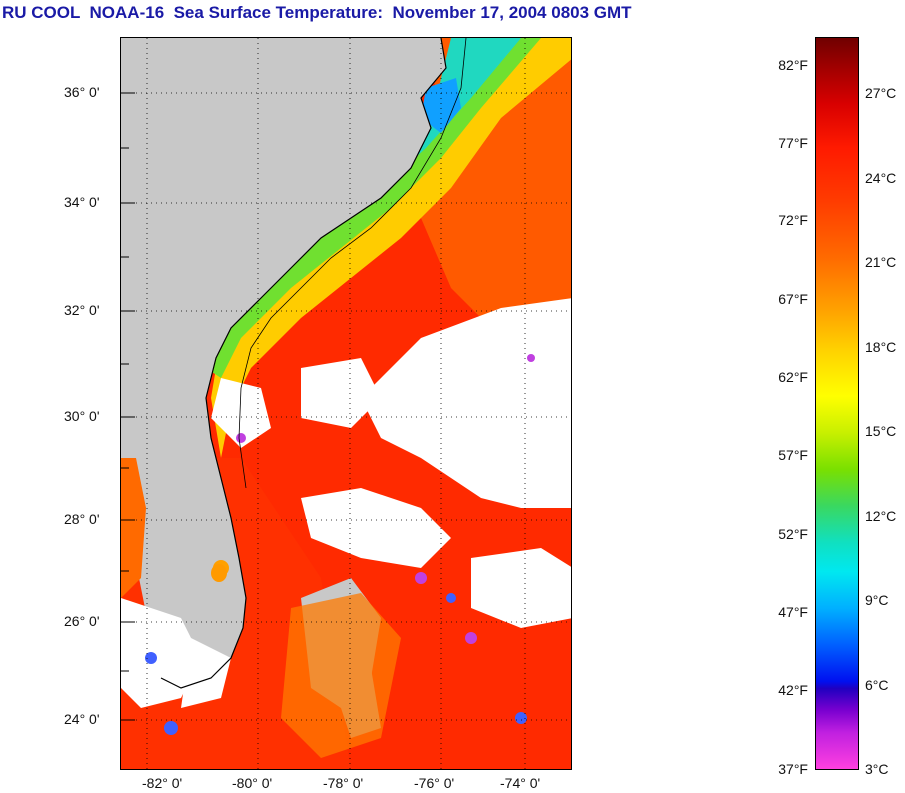 The image size is (905, 793). I want to click on temperature-colorbar, so click(837, 403).